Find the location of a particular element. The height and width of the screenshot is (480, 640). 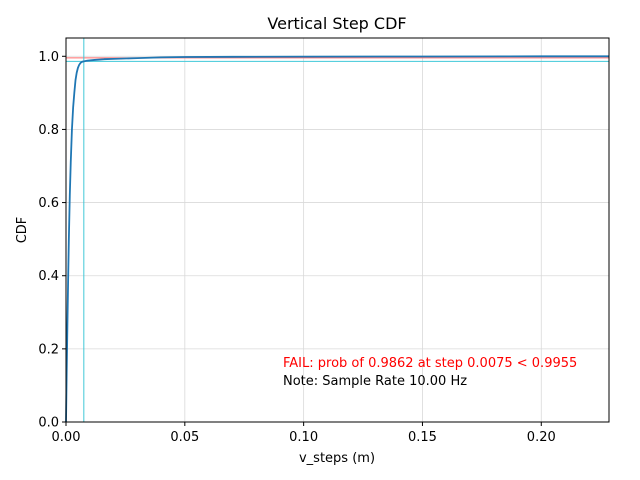

x-tick-label: 0.20 is located at coordinates (541, 437).